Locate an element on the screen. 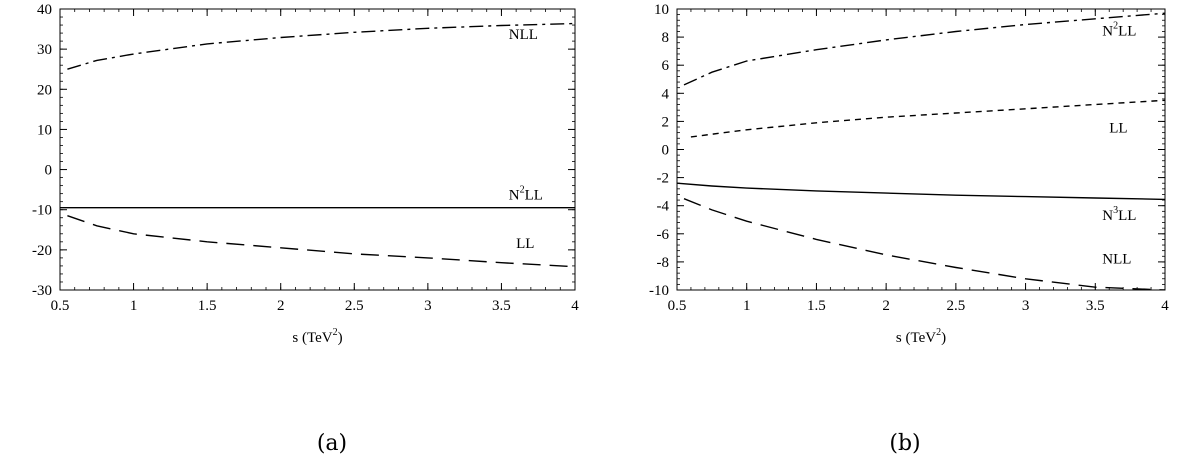  y-tick-label: 6 is located at coordinates (666, 66).